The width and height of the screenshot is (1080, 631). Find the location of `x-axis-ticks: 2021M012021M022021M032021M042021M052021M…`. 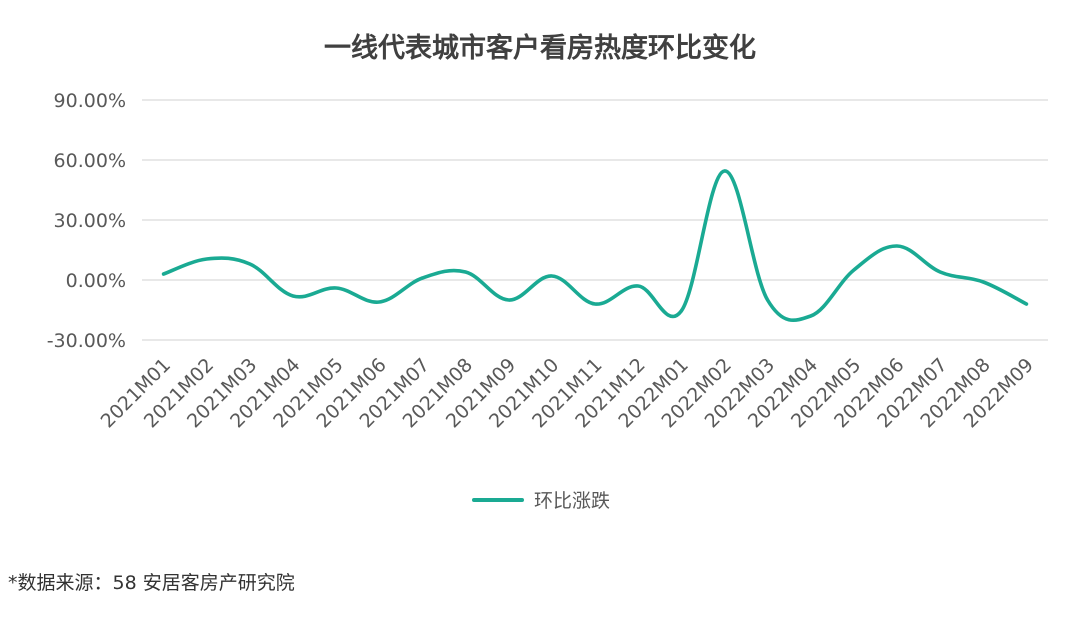

x-axis-ticks: 2021M012021M022021M032021M042021M052021M… is located at coordinates (567, 393).